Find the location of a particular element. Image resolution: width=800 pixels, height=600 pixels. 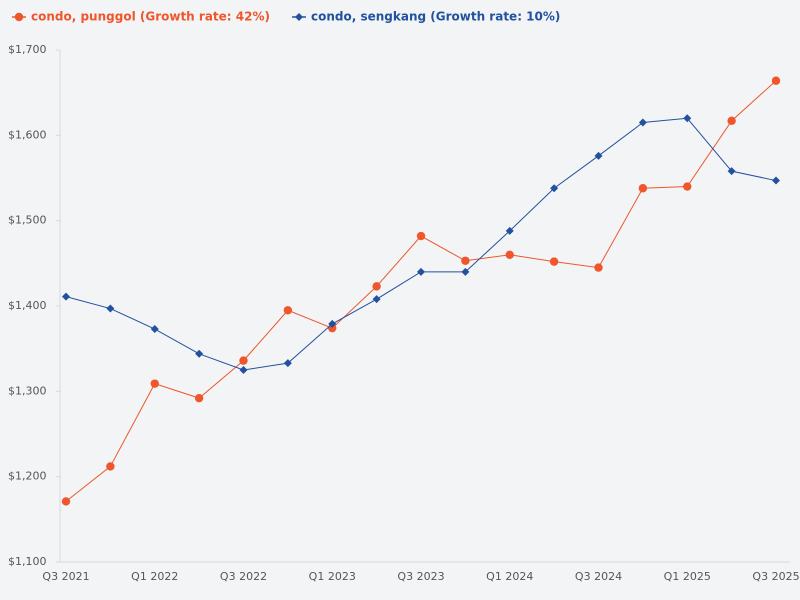

x-tick-label: Q1 2023 is located at coordinates (332, 576).